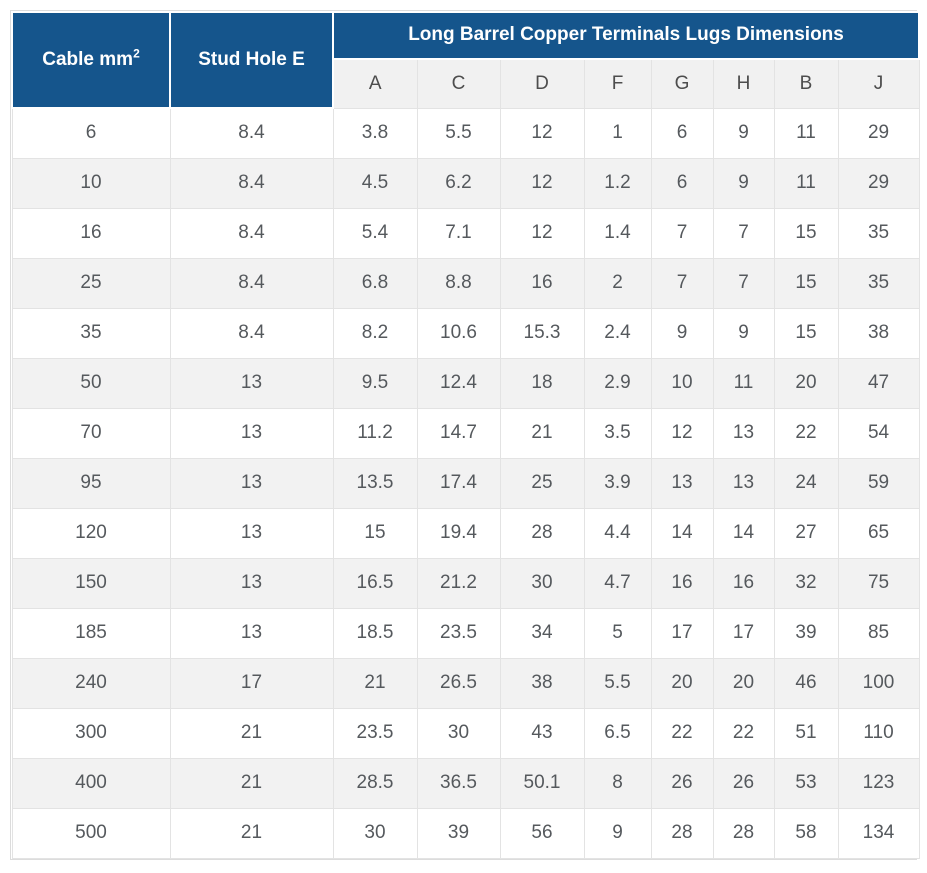  What do you see at coordinates (375, 583) in the screenshot?
I see `table-cell: 16.5` at bounding box center [375, 583].